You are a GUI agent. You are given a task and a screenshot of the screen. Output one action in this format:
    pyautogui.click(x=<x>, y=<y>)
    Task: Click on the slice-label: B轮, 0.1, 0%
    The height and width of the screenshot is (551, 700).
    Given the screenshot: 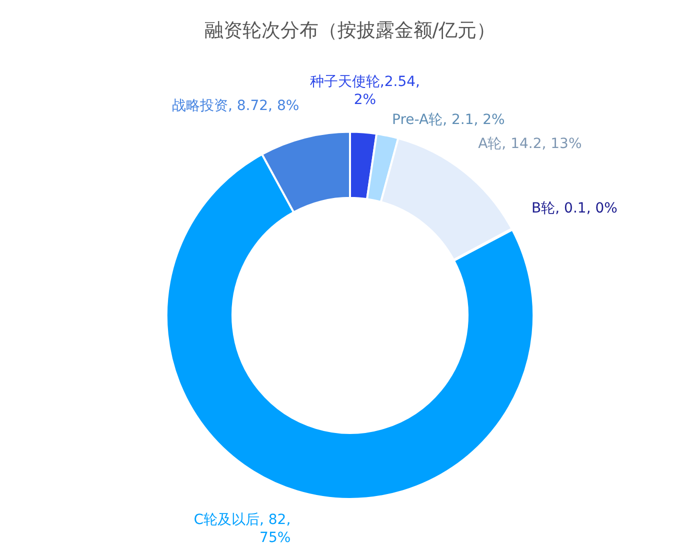 What is the action you would take?
    pyautogui.click(x=575, y=208)
    